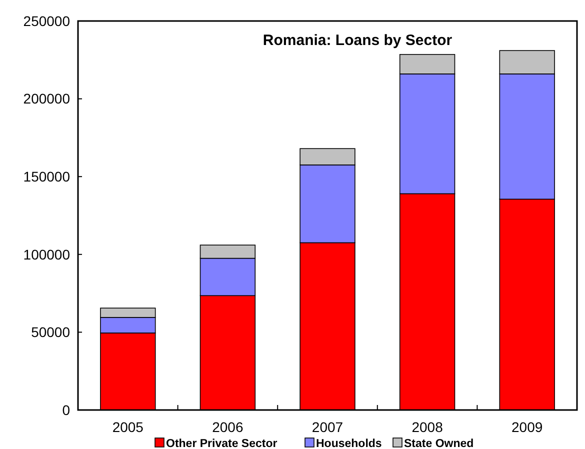 This screenshot has height=449, width=585. I want to click on legend-label: State Owned, so click(439, 443).